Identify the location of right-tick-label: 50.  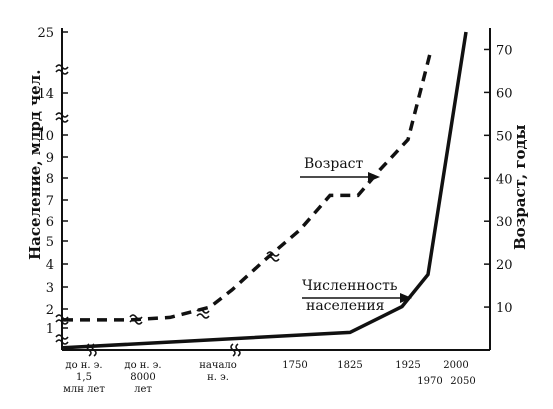
(504, 136).